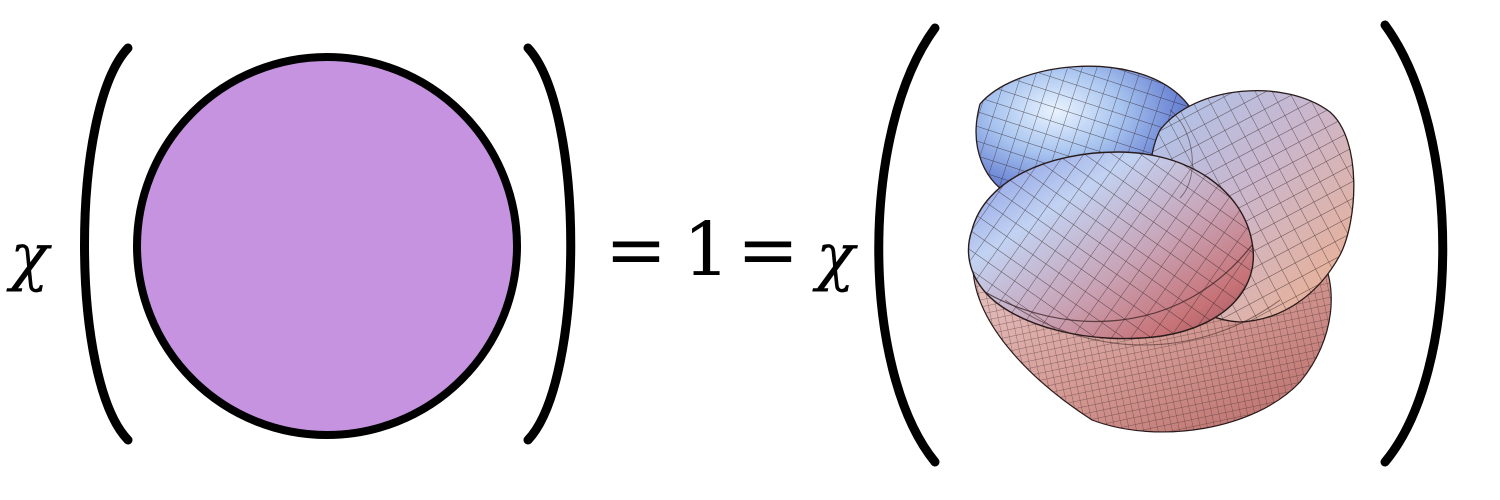  I want to click on surface-fold-line, so click(1118, 283).